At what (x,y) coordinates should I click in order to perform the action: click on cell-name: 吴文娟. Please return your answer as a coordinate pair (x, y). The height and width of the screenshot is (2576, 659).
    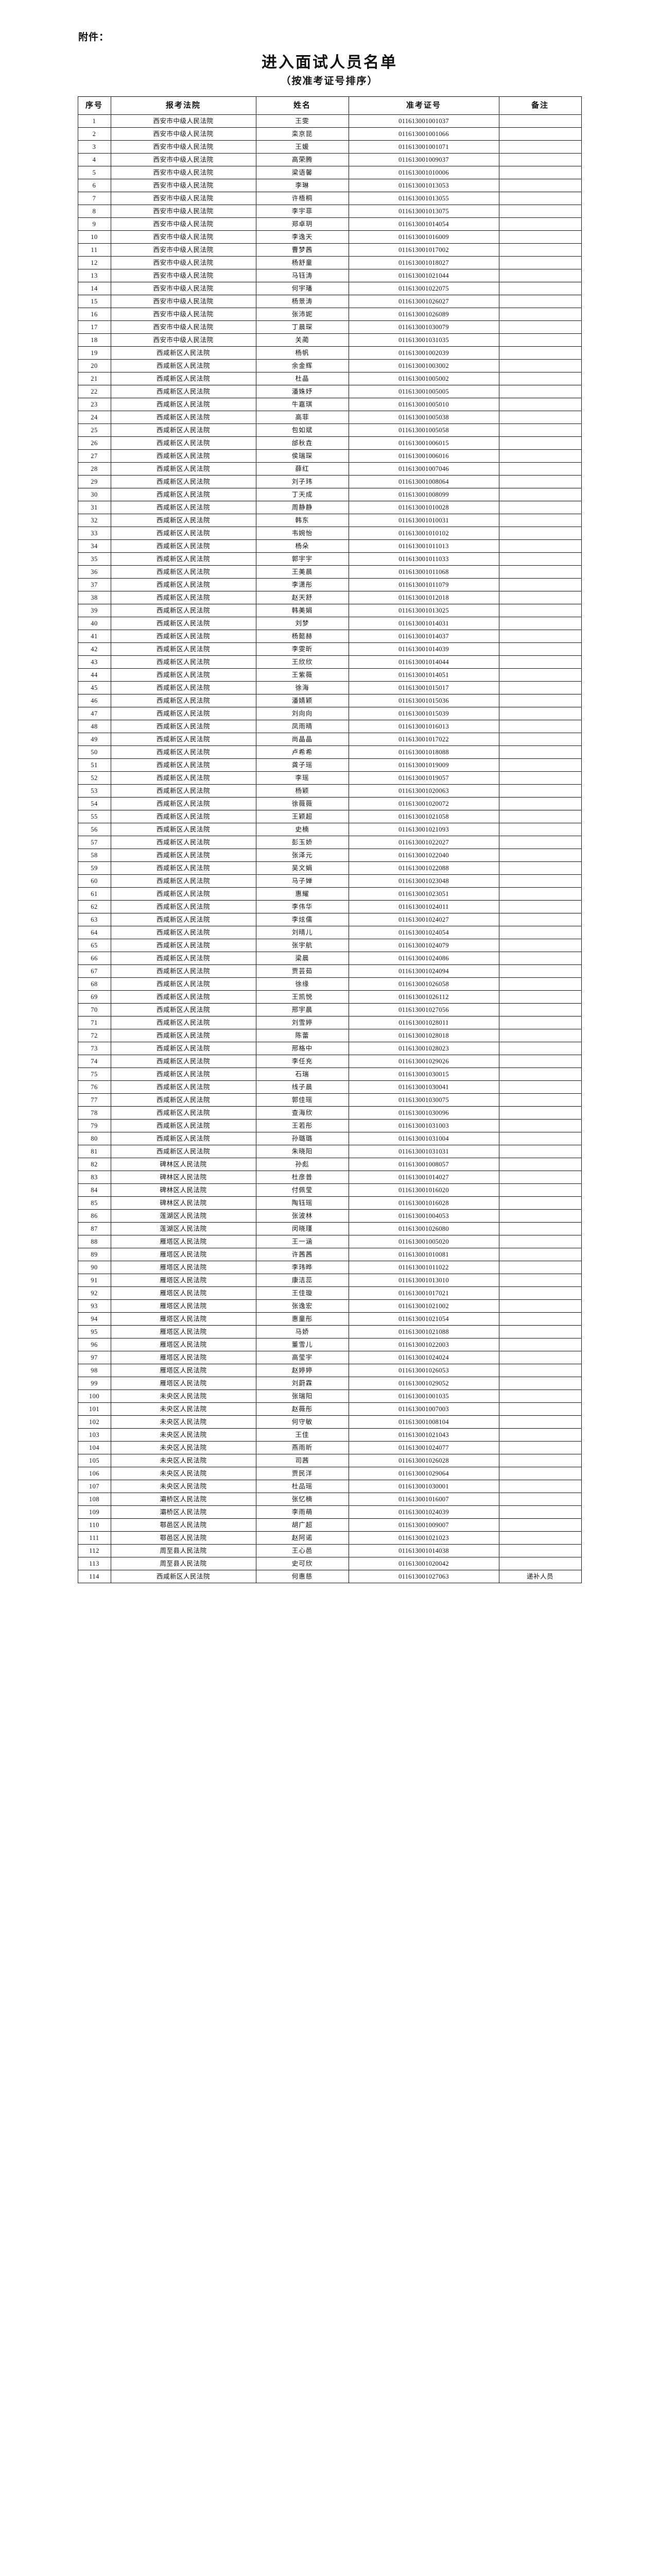
    Looking at the image, I should click on (302, 868).